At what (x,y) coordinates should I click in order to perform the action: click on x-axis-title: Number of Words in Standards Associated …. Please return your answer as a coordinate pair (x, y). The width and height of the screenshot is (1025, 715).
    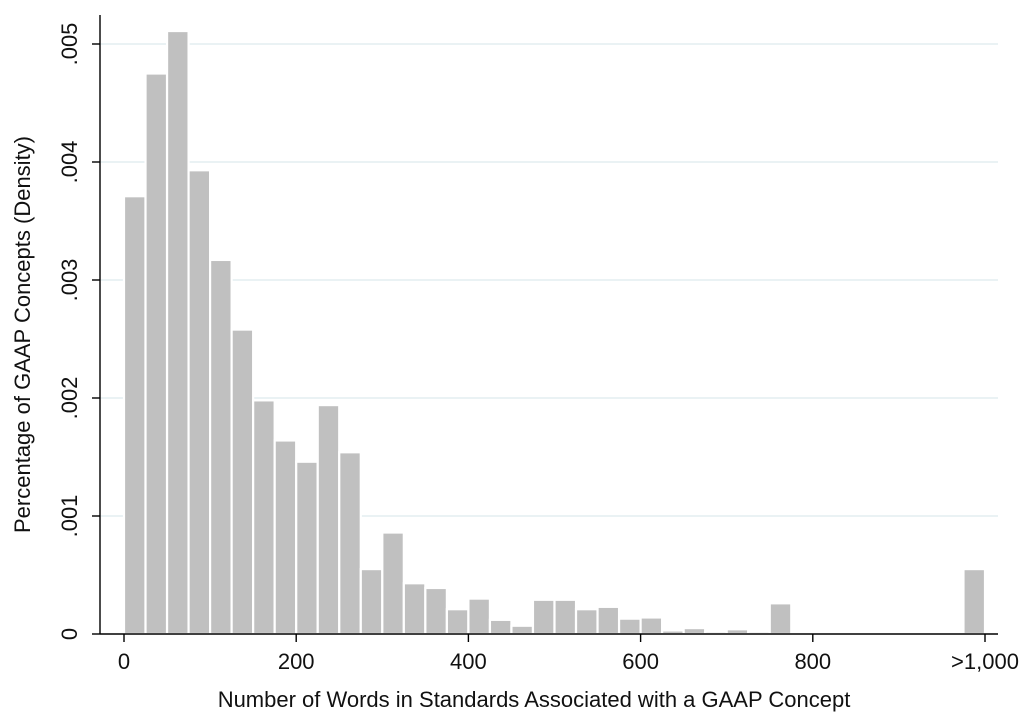
    Looking at the image, I should click on (534, 699).